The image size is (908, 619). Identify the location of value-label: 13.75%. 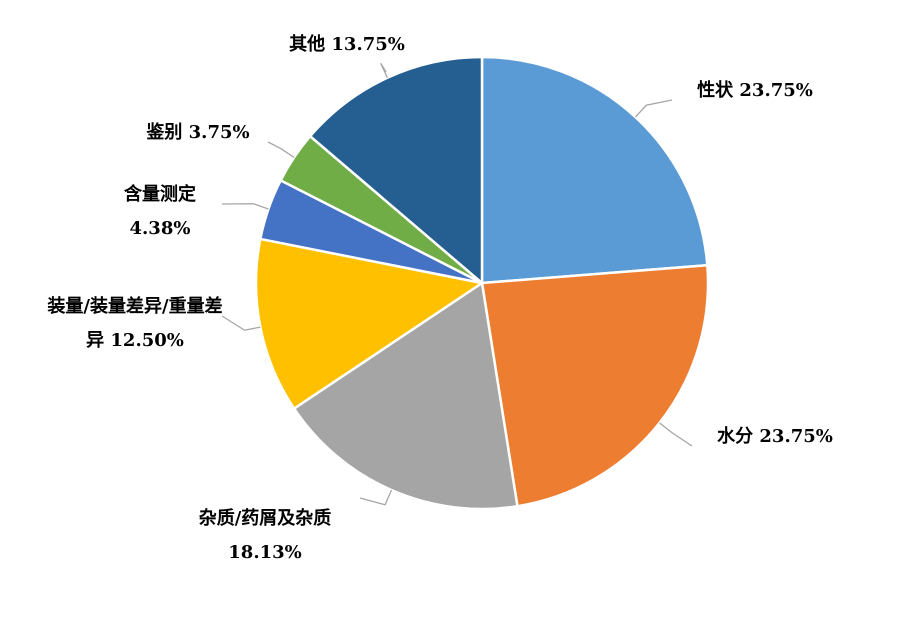
(368, 44).